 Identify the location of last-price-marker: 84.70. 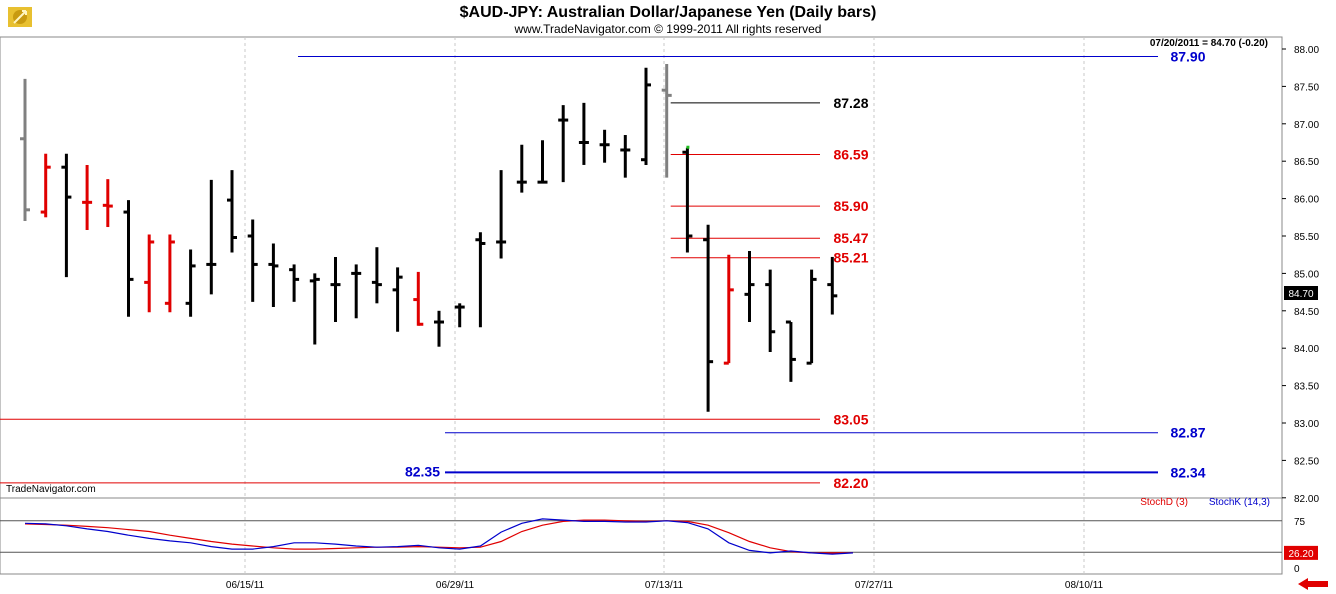
(1301, 293).